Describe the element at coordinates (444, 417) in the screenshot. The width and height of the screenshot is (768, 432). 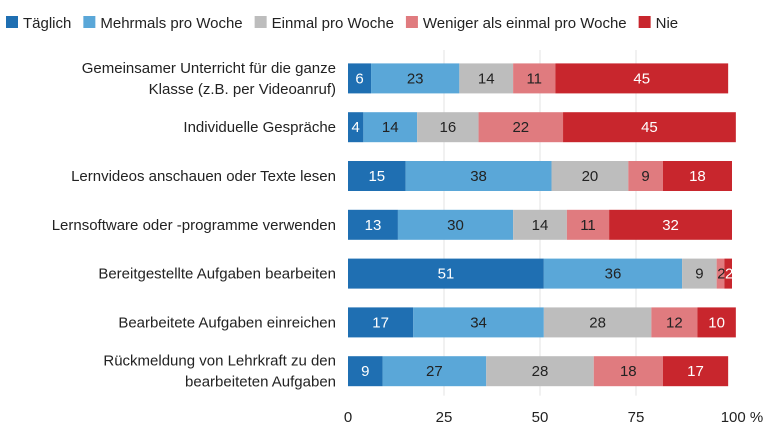
I see `x-tick-label-1: 25` at that location.